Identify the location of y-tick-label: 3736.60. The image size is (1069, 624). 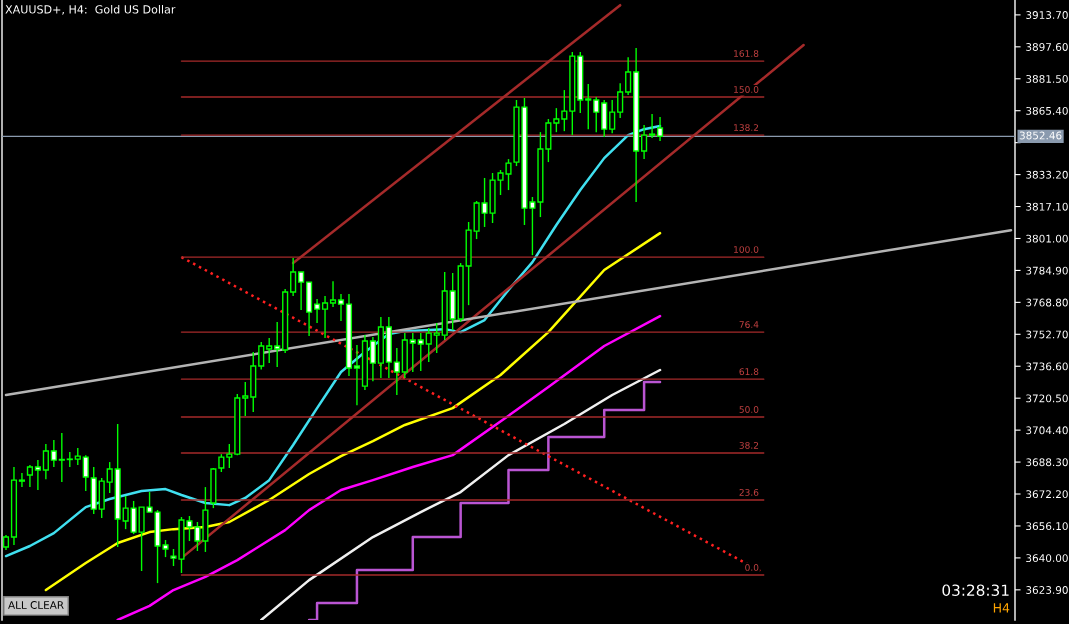
(1047, 366).